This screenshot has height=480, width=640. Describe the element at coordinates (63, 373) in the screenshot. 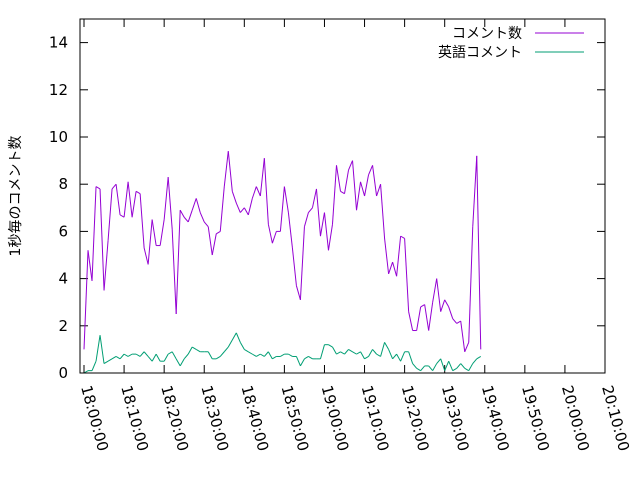

I see `y-tick-label: 0` at that location.